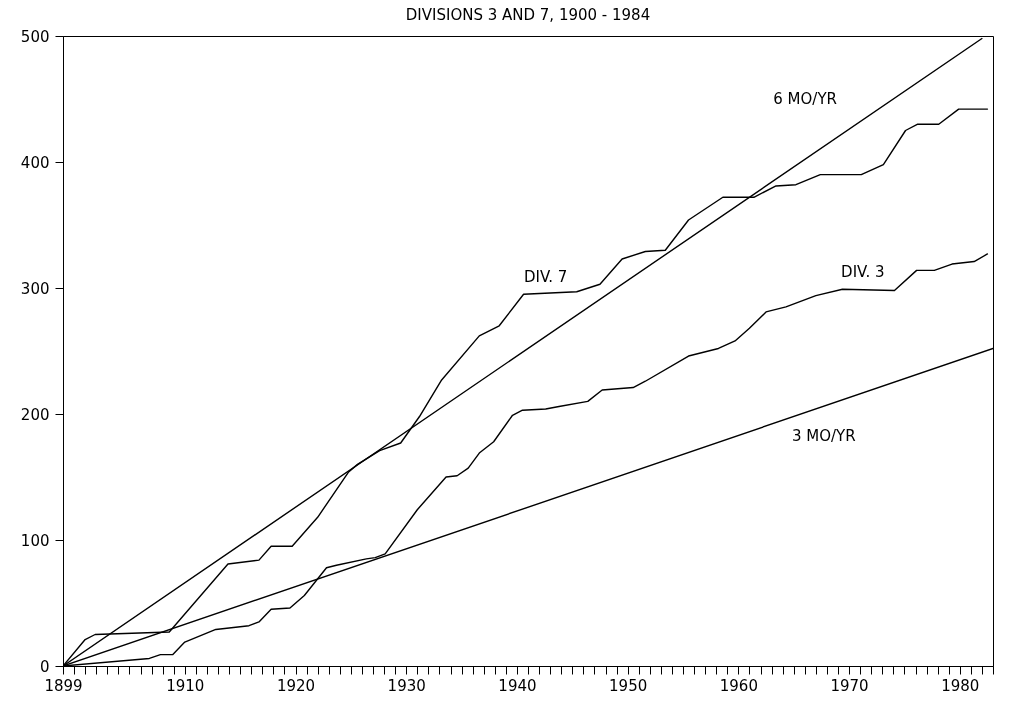  I want to click on chart-title: DIVISIONS 3 AND 7, 1900 - 1984, so click(528, 15).